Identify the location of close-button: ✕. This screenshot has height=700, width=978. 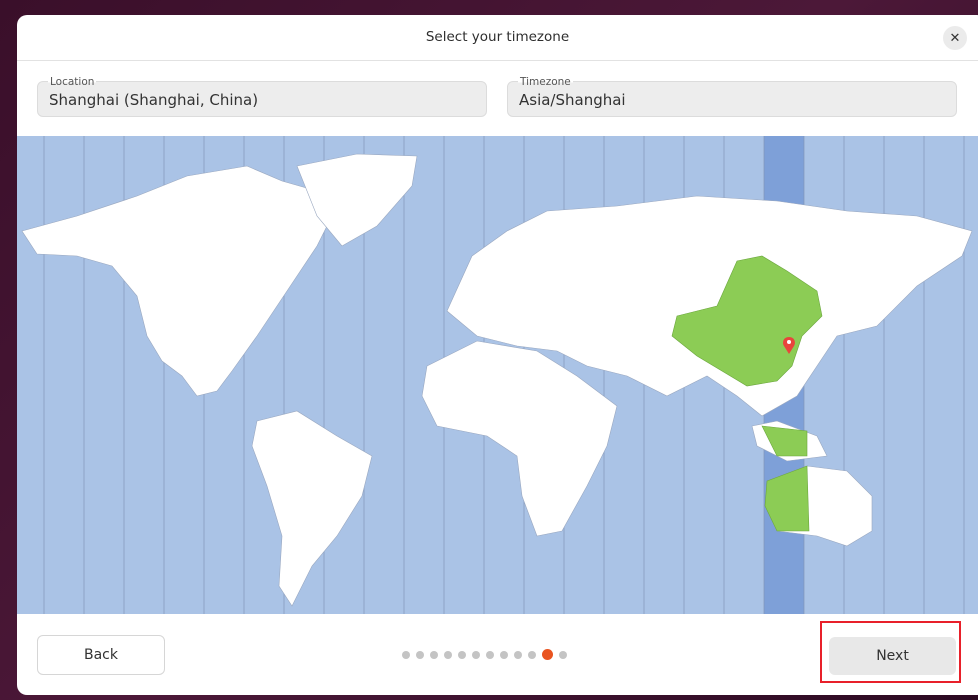
(955, 38).